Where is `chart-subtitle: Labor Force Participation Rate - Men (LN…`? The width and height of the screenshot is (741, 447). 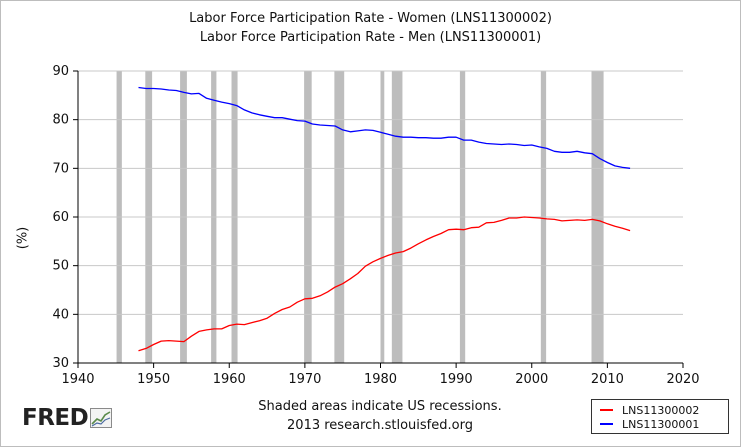
chart-subtitle: Labor Force Participation Rate - Men (LN… is located at coordinates (370, 37).